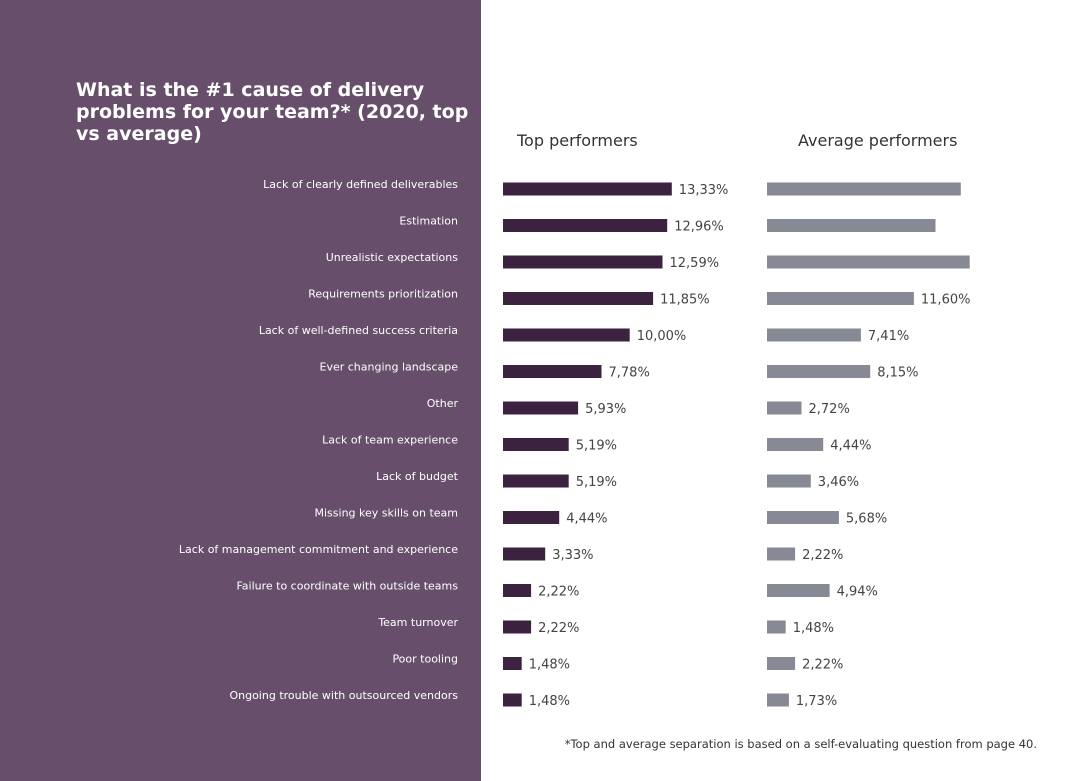 This screenshot has height=781, width=1080. I want to click on top-performers-value: 7,78%, so click(629, 373).